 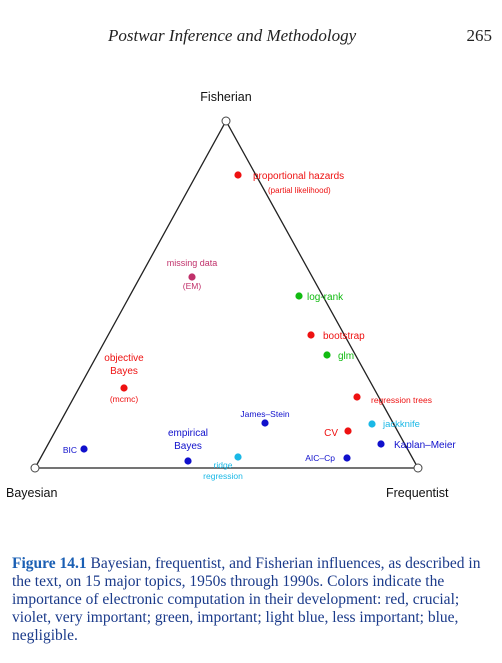 What do you see at coordinates (49, 563) in the screenshot?
I see `caption-label: Figure 14.1` at bounding box center [49, 563].